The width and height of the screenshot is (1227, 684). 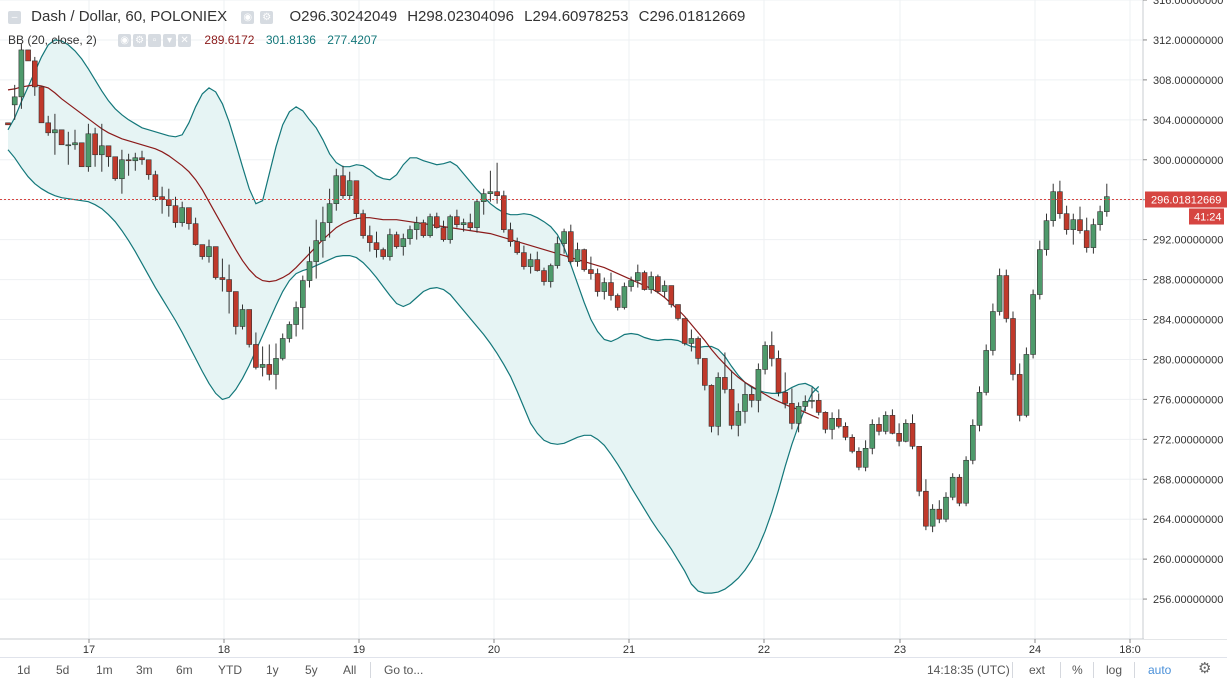 I want to click on auto-toggle: auto, so click(x=1160, y=670).